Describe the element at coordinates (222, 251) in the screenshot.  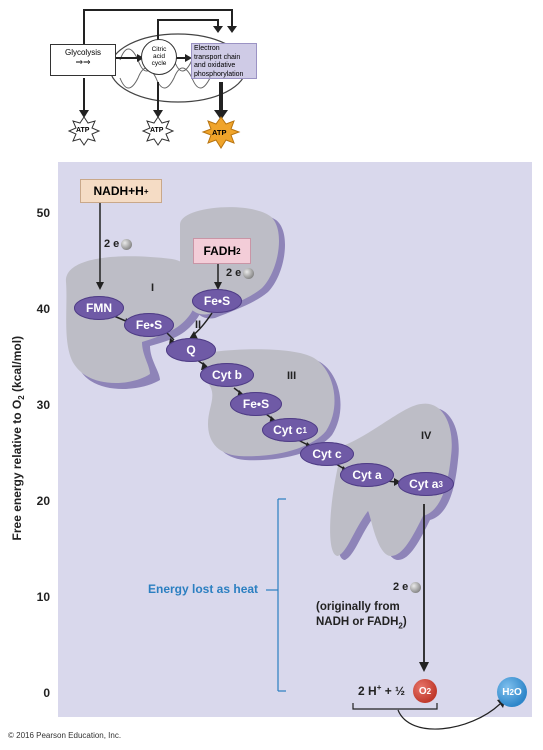
I see `fadh2-box: FADH 2` at that location.